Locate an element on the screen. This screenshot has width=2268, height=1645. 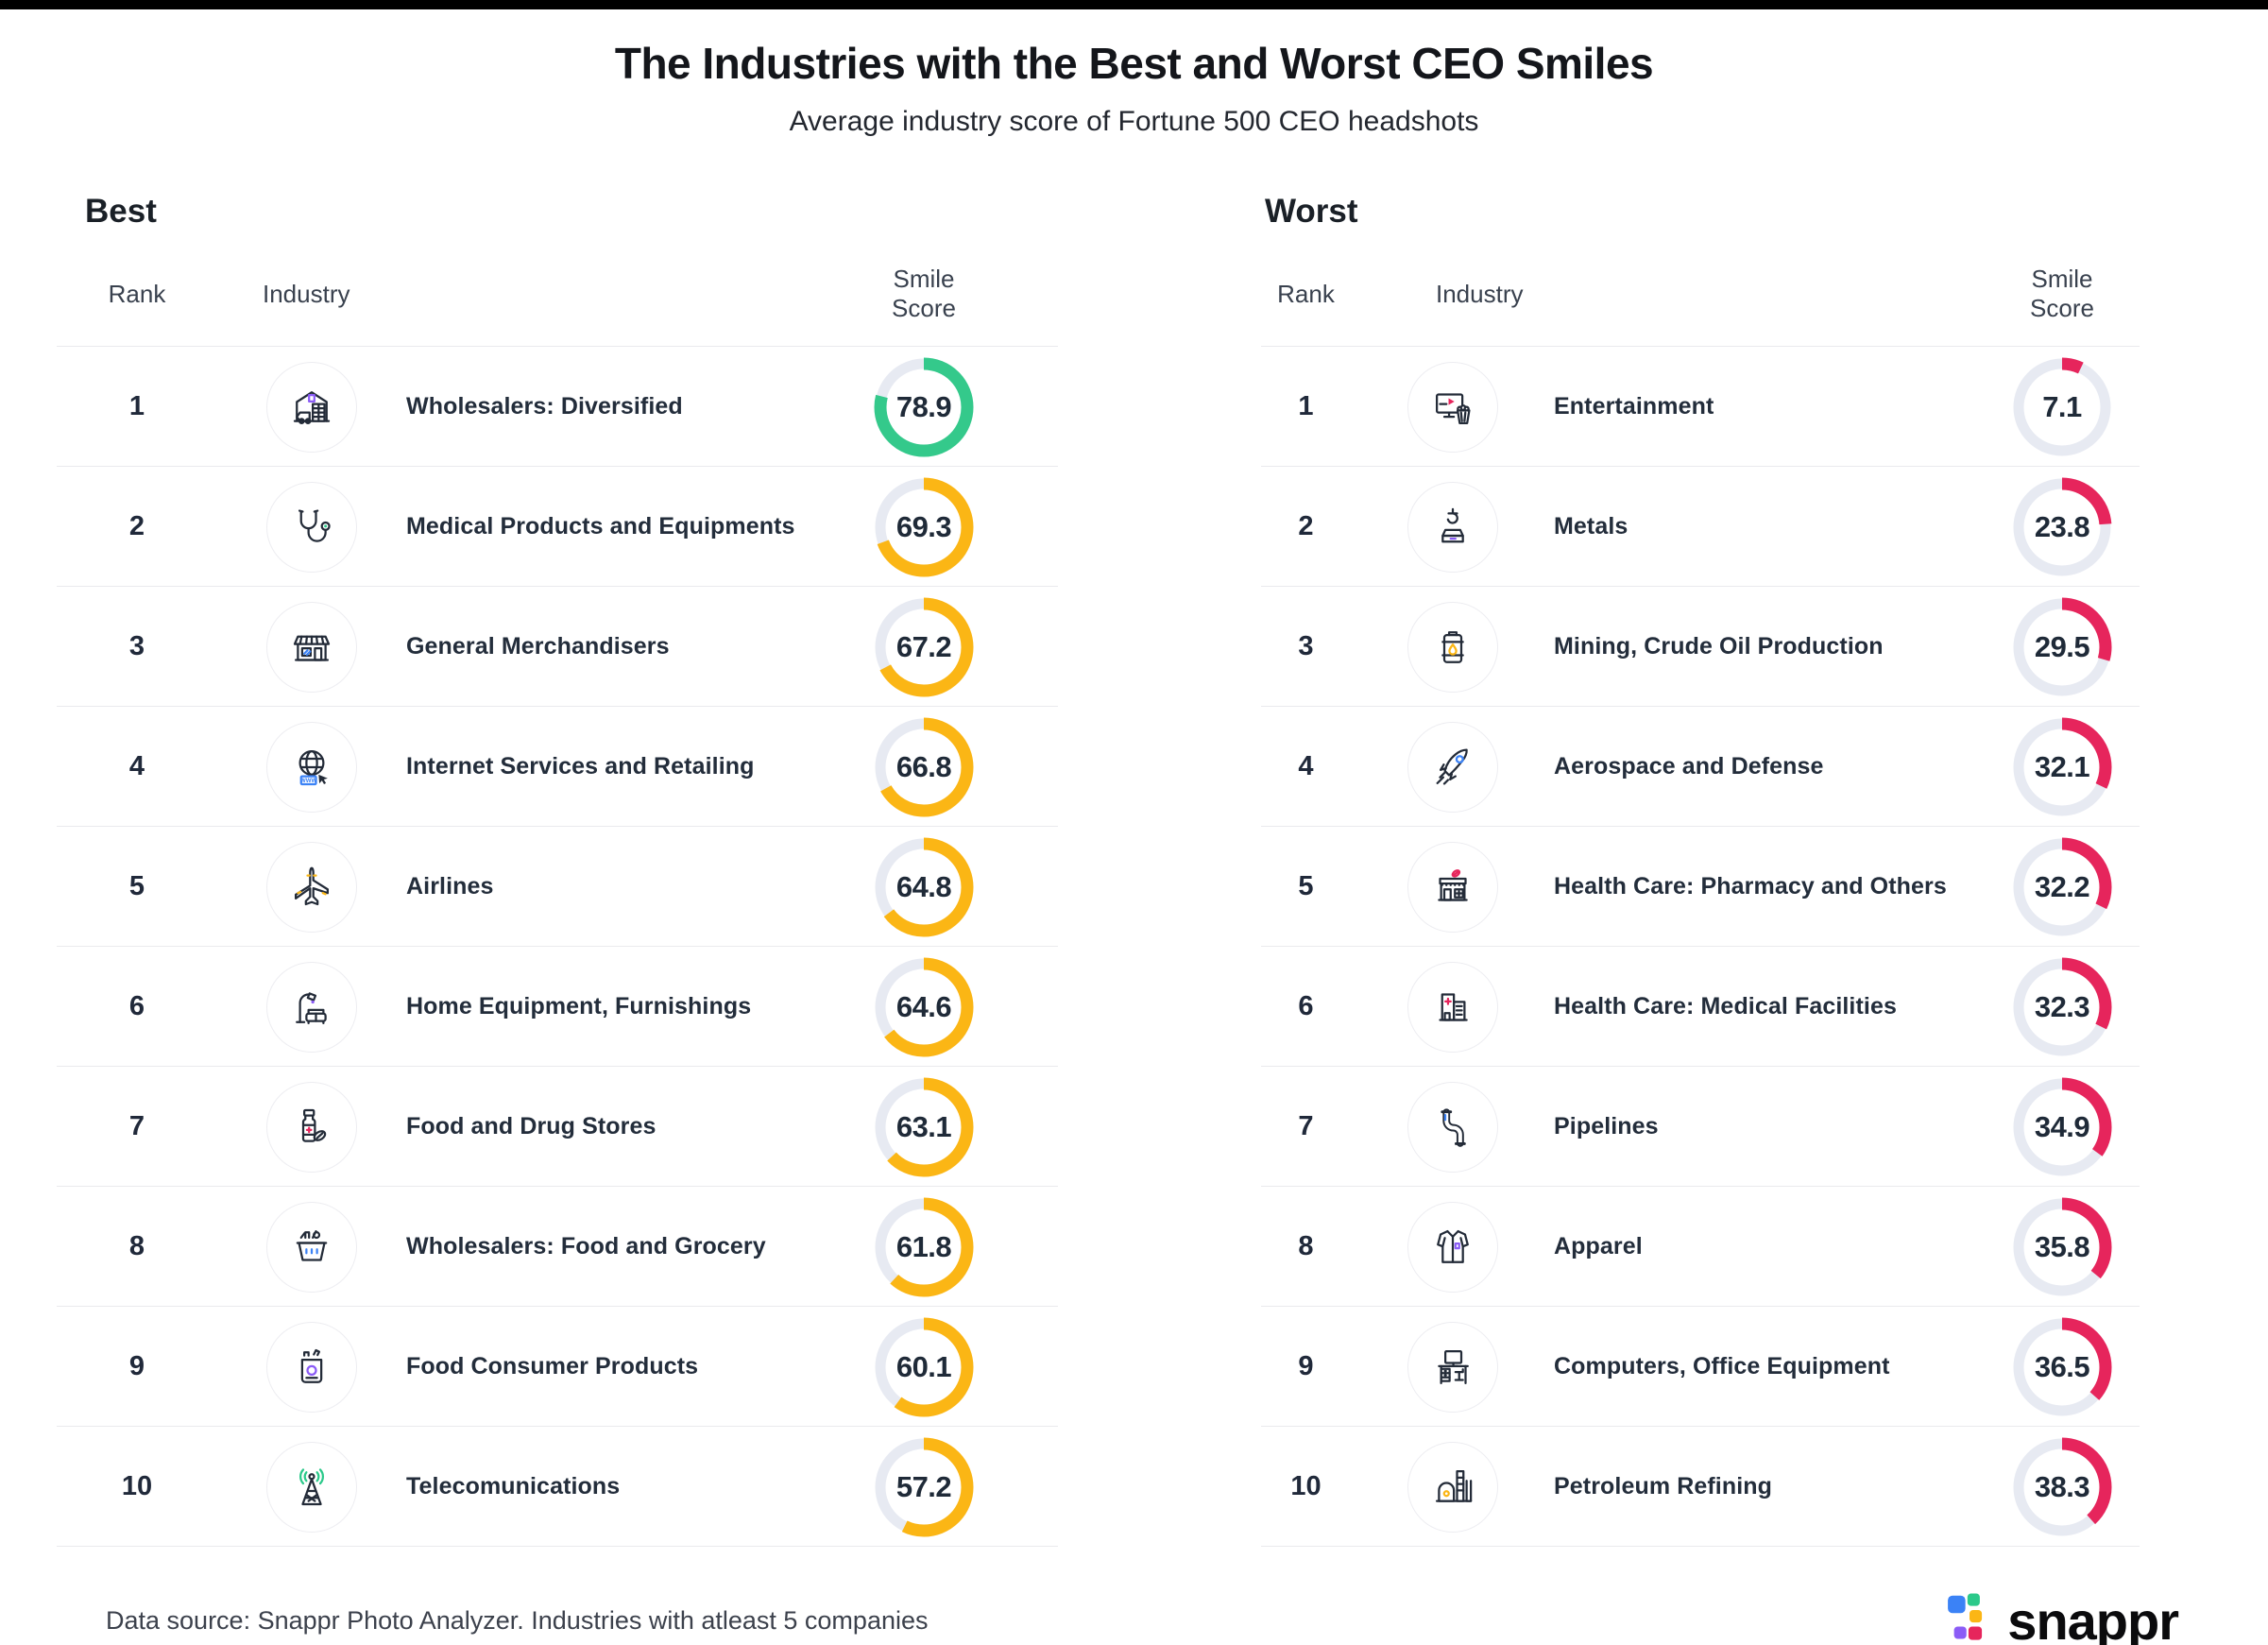
smile-score-gauge: 63.1 is located at coordinates (924, 1127).